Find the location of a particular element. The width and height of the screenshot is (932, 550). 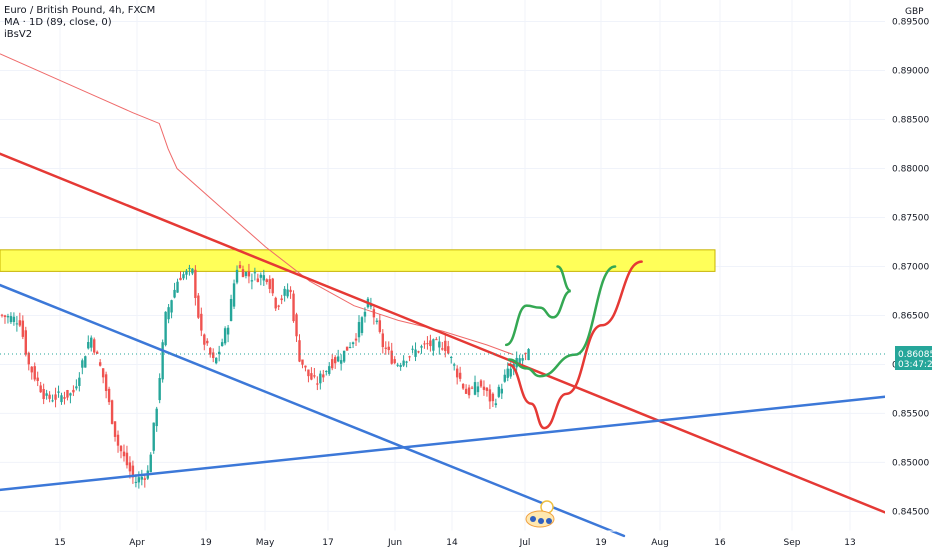

time-axis: 15 Apr 19 May 17 Jun 14 Jul 19 Aug 16 Sep 13 is located at coordinates (442, 539).